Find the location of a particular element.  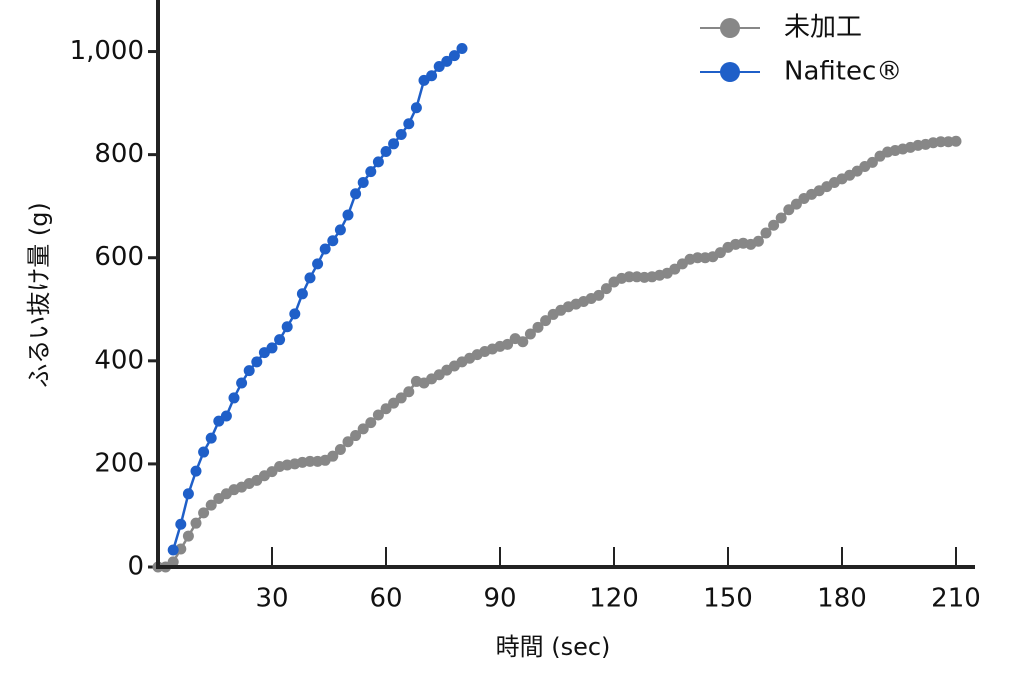

x-tick-label: 30 is located at coordinates (271, 599).